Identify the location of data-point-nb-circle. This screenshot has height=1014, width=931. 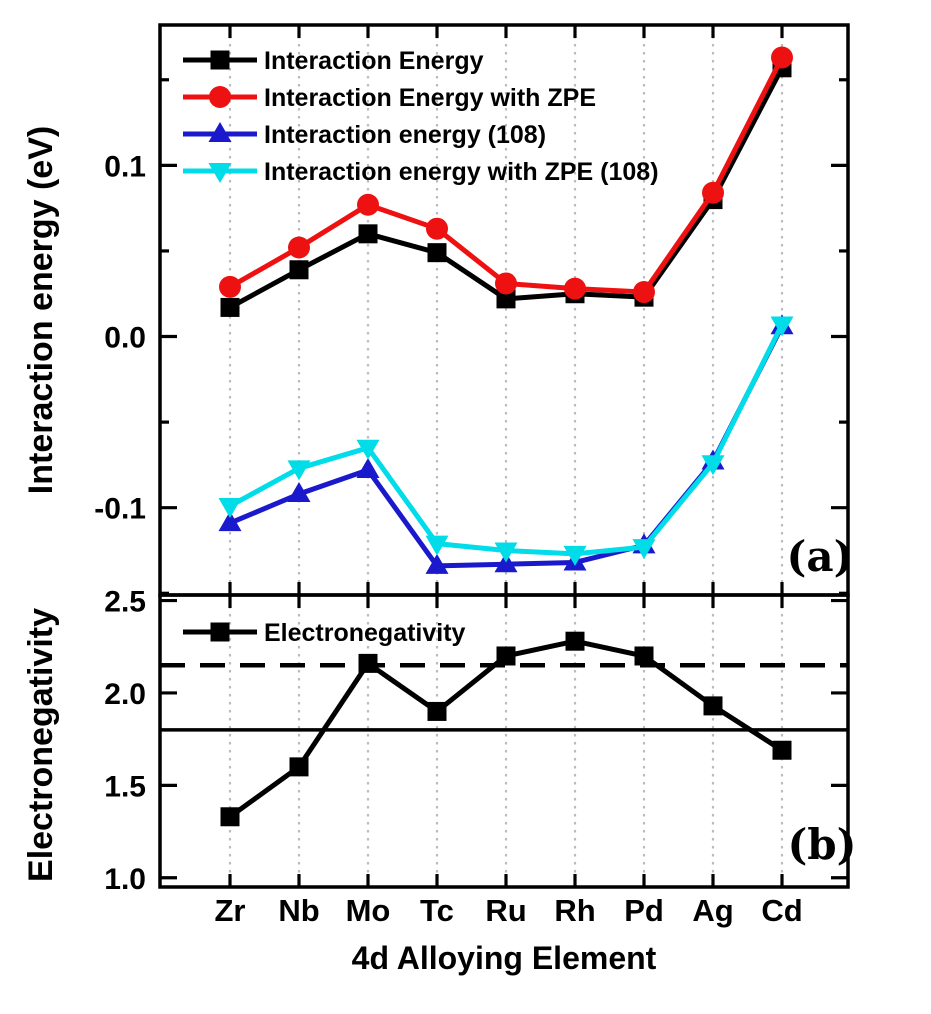
(299, 247).